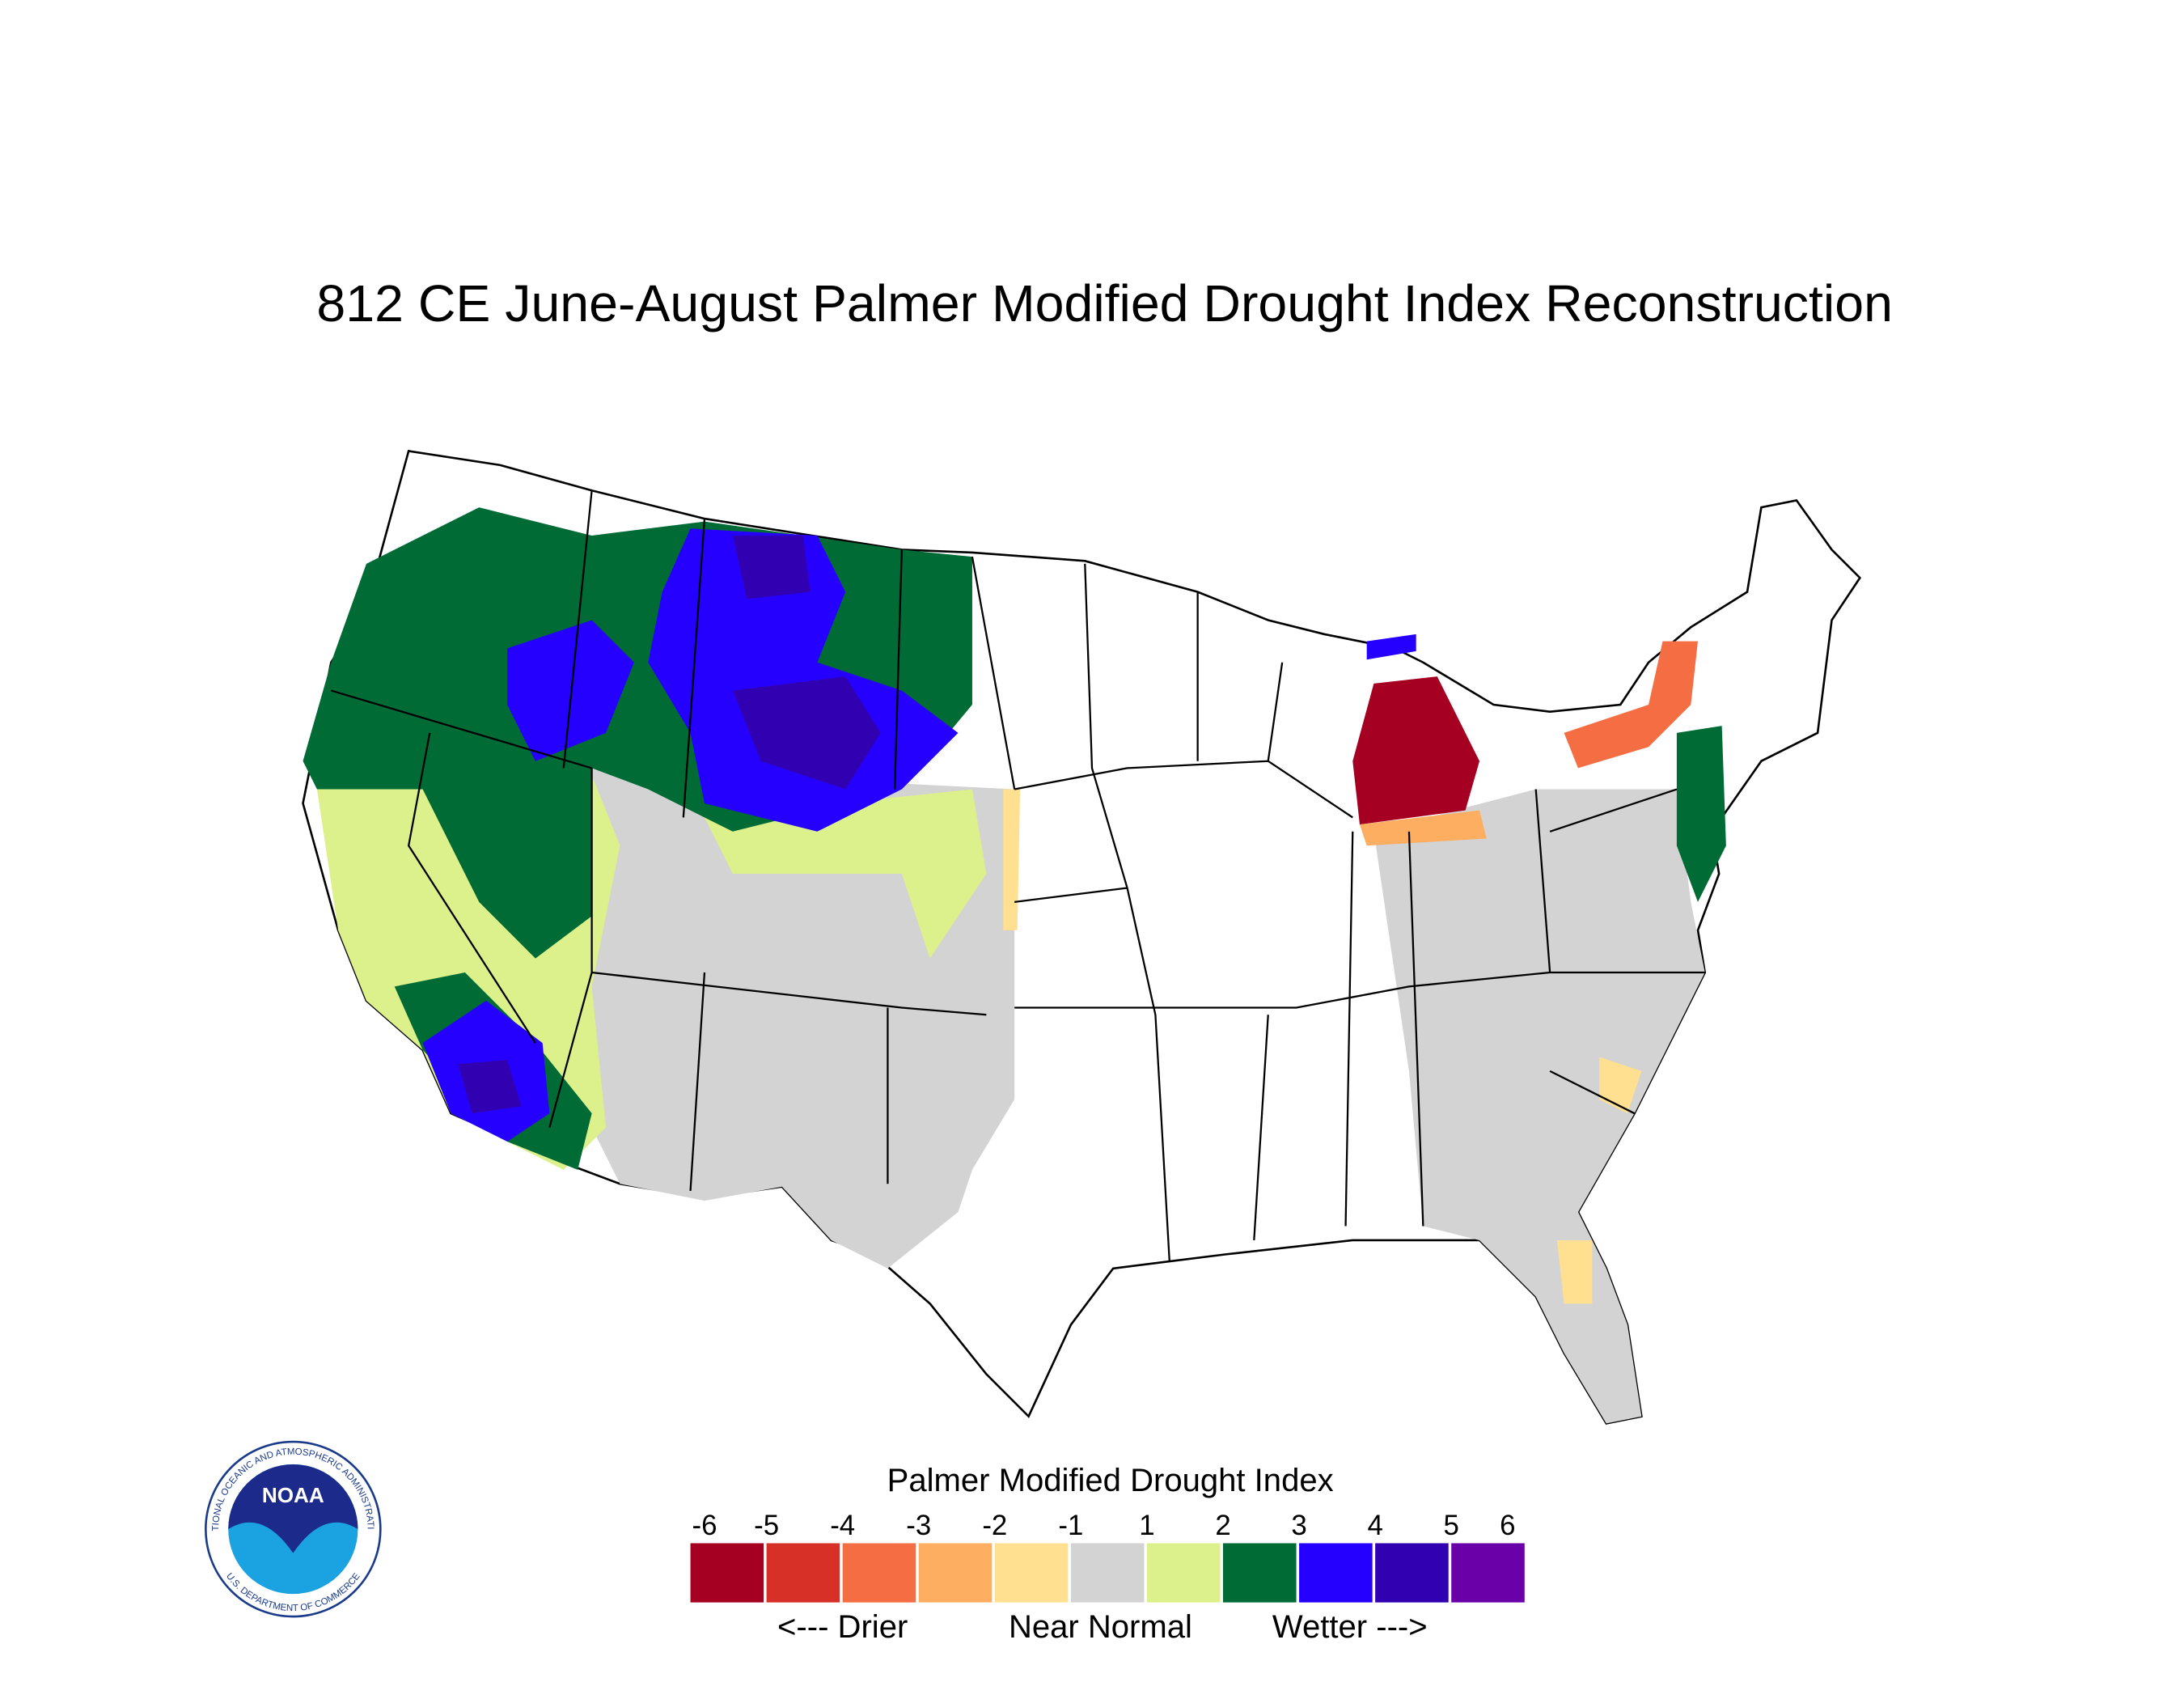 This screenshot has height=1699, width=2184. What do you see at coordinates (1416, 750) in the screenshot?
I see `red-michigan` at bounding box center [1416, 750].